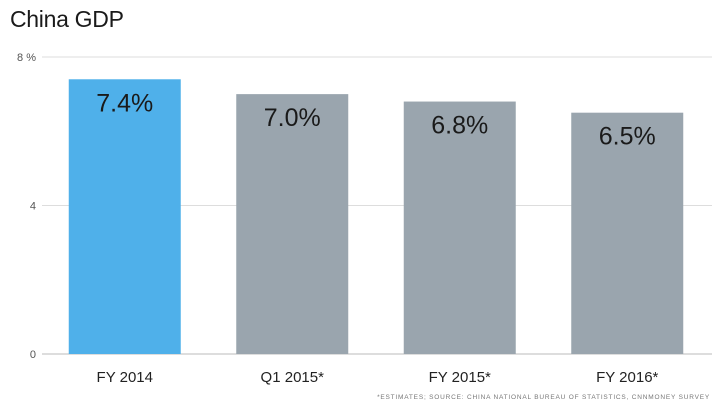  I want to click on x-category-label: FY 2016*, so click(627, 377).